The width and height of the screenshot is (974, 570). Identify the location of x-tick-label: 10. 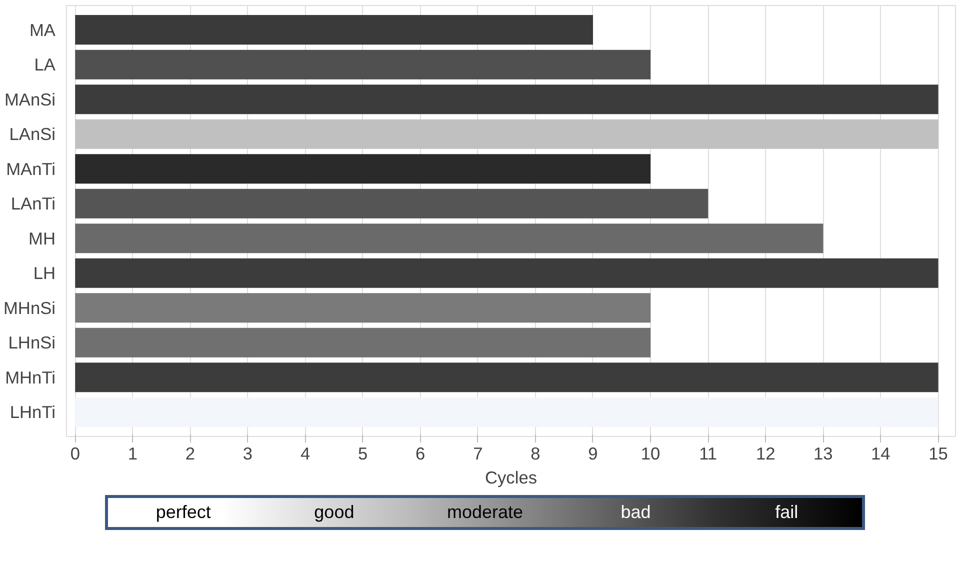
(650, 454).